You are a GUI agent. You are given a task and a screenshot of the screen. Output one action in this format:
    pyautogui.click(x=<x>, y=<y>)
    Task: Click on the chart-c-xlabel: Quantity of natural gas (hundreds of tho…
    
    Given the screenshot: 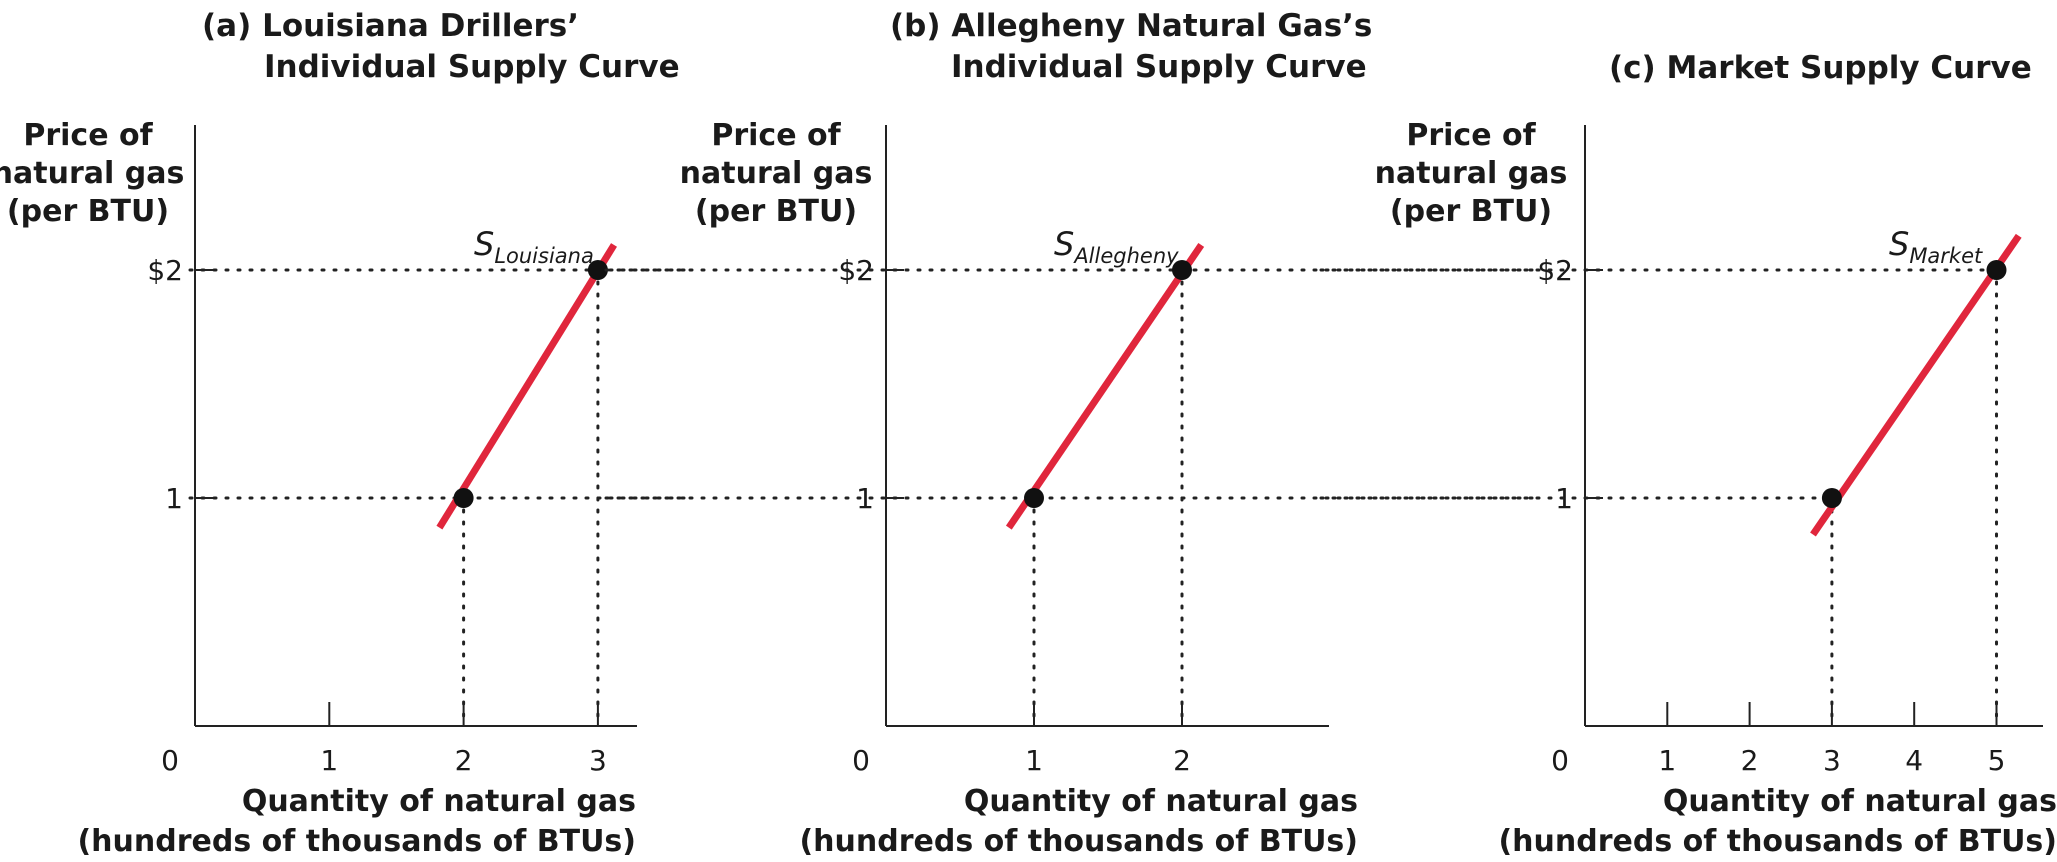 What is the action you would take?
    pyautogui.click(x=1777, y=822)
    